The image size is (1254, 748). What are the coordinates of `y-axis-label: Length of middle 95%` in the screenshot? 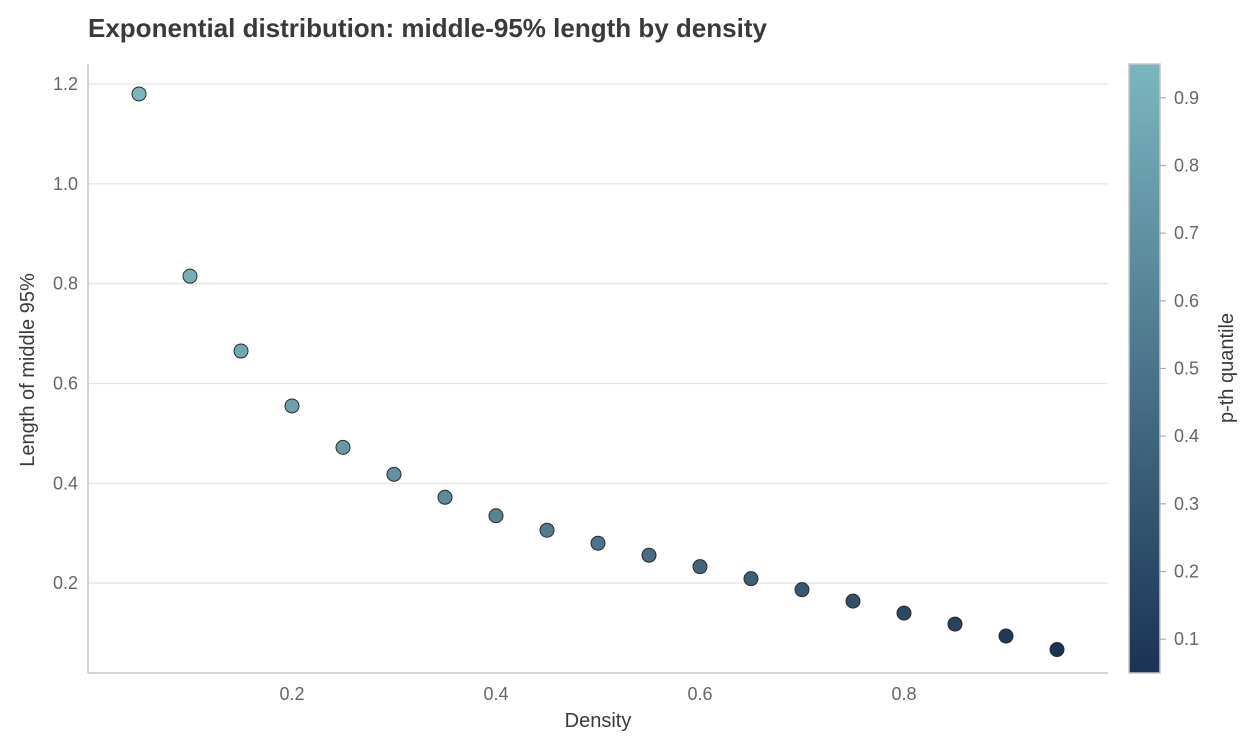 It's located at (28, 370).